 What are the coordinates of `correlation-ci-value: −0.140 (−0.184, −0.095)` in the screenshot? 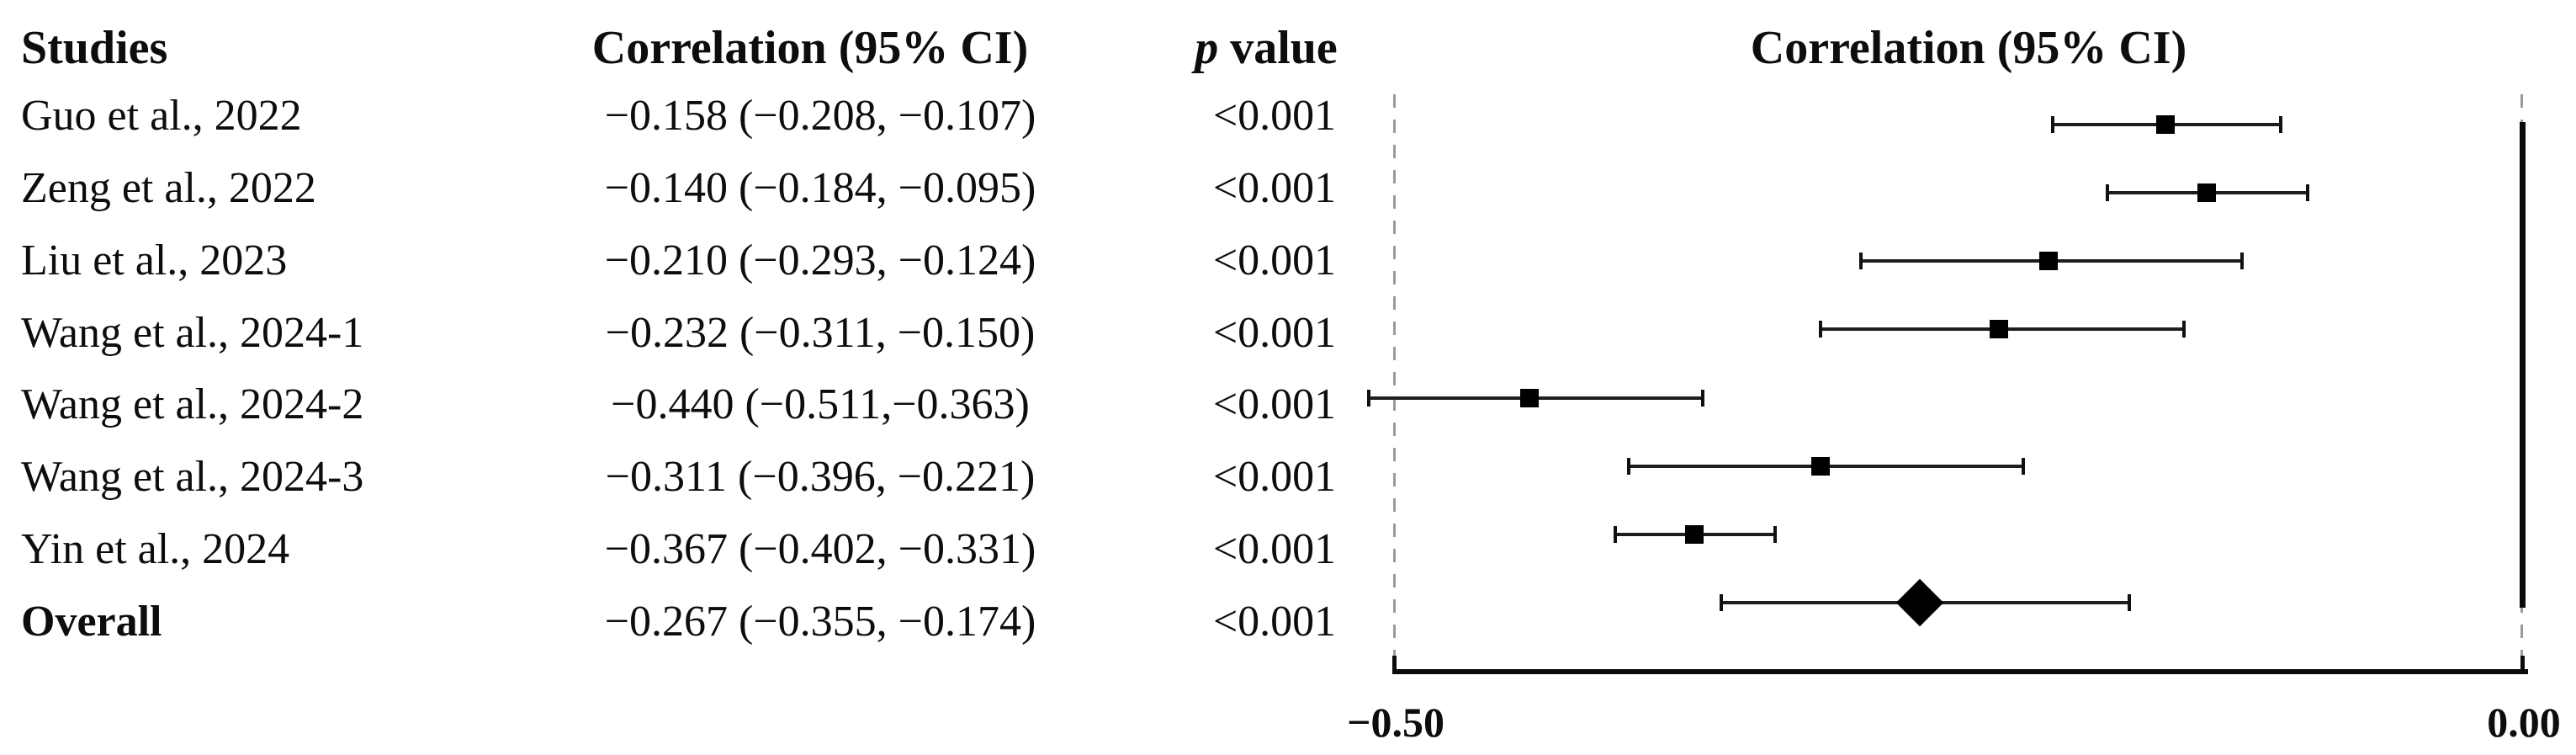 It's located at (820, 187).